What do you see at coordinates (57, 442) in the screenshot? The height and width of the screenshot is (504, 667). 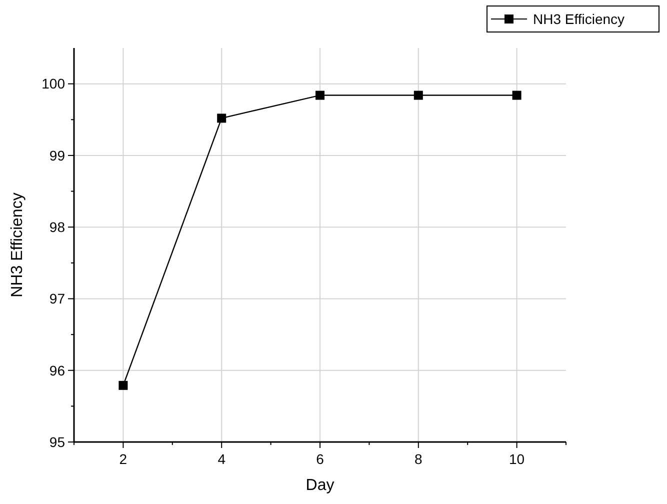 I see `y-tick-label: 95` at bounding box center [57, 442].